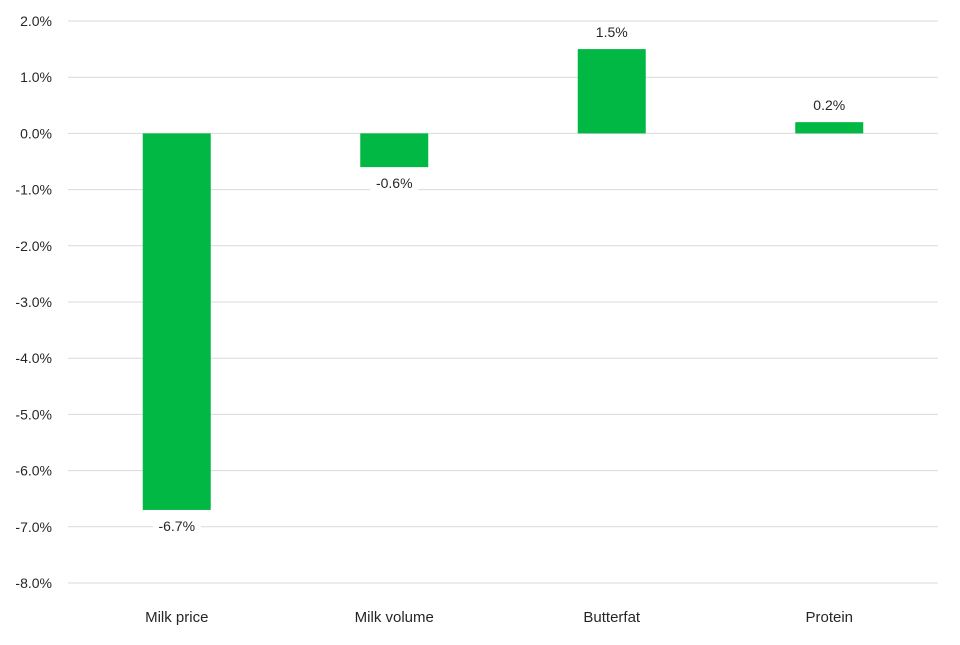 The width and height of the screenshot is (960, 645). What do you see at coordinates (33, 471) in the screenshot?
I see `y-tick-label: -6.0%` at bounding box center [33, 471].